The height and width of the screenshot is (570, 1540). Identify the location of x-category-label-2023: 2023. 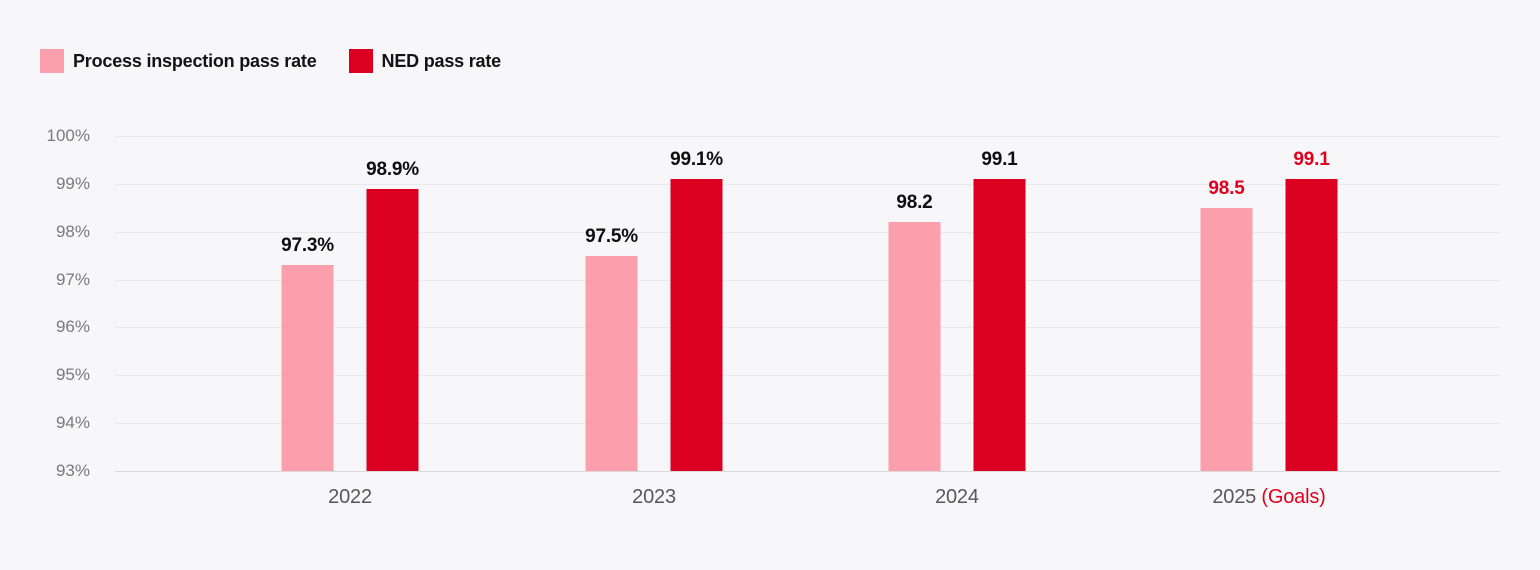
(654, 497).